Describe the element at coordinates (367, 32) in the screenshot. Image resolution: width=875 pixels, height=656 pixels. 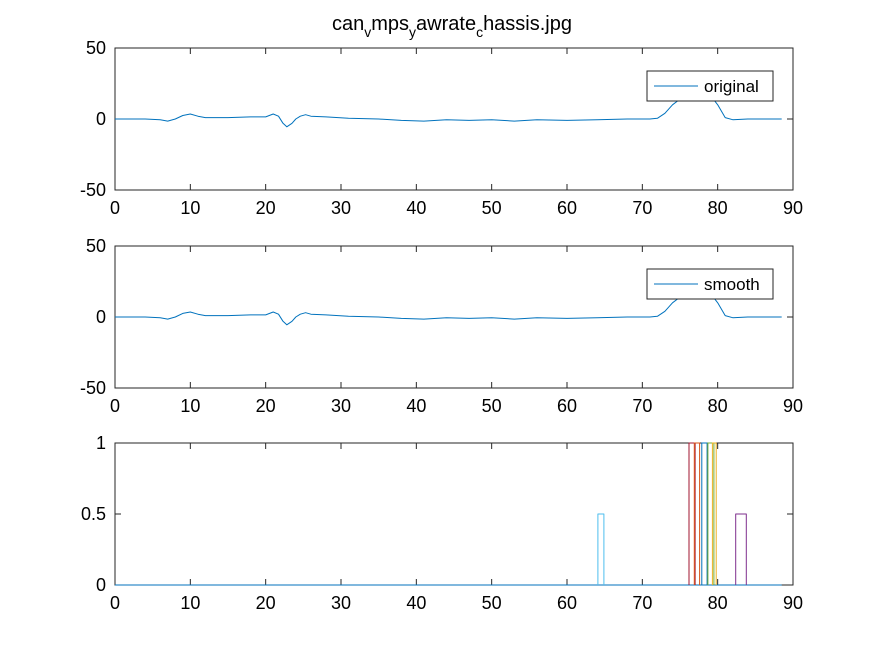
I see `title-subscript: v` at that location.